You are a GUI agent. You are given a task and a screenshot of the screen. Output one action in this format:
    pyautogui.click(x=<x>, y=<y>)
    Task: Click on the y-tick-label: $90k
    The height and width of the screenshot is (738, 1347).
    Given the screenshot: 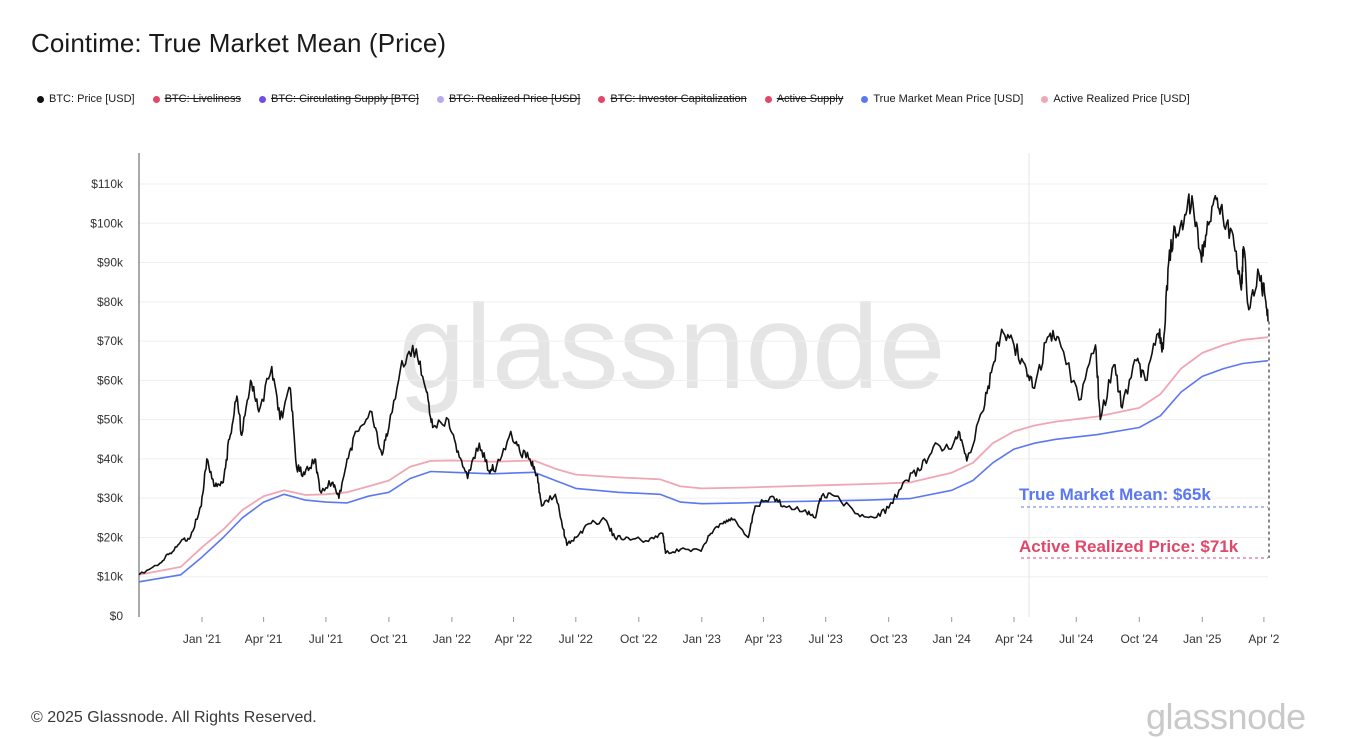 What is the action you would take?
    pyautogui.click(x=110, y=263)
    